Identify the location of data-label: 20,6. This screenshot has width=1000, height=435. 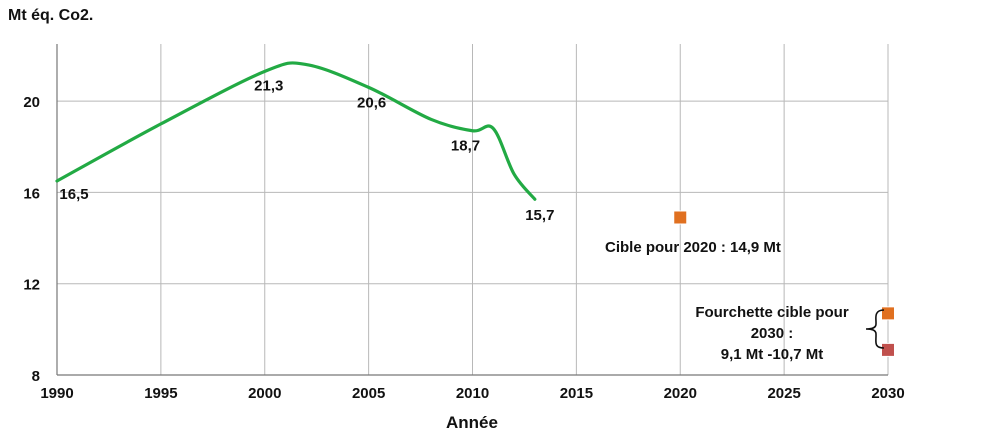
(371, 102).